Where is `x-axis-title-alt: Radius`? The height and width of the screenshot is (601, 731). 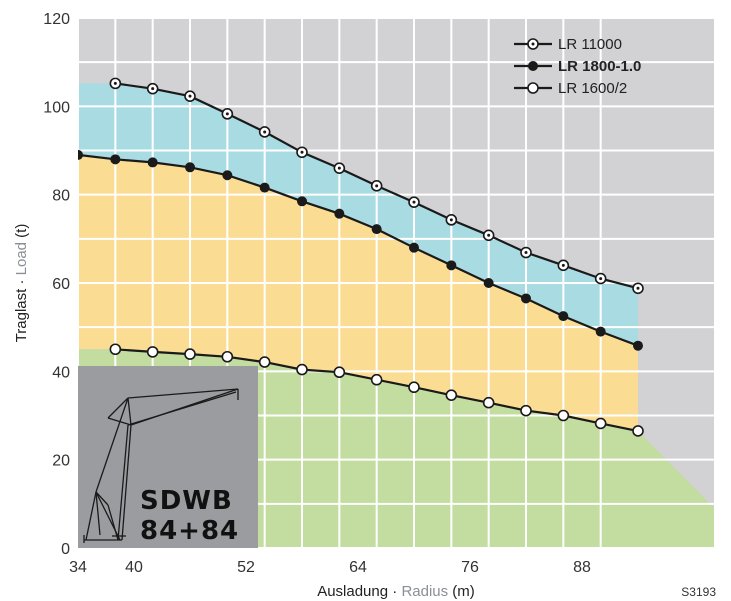
x-axis-title-alt: Radius is located at coordinates (424, 591).